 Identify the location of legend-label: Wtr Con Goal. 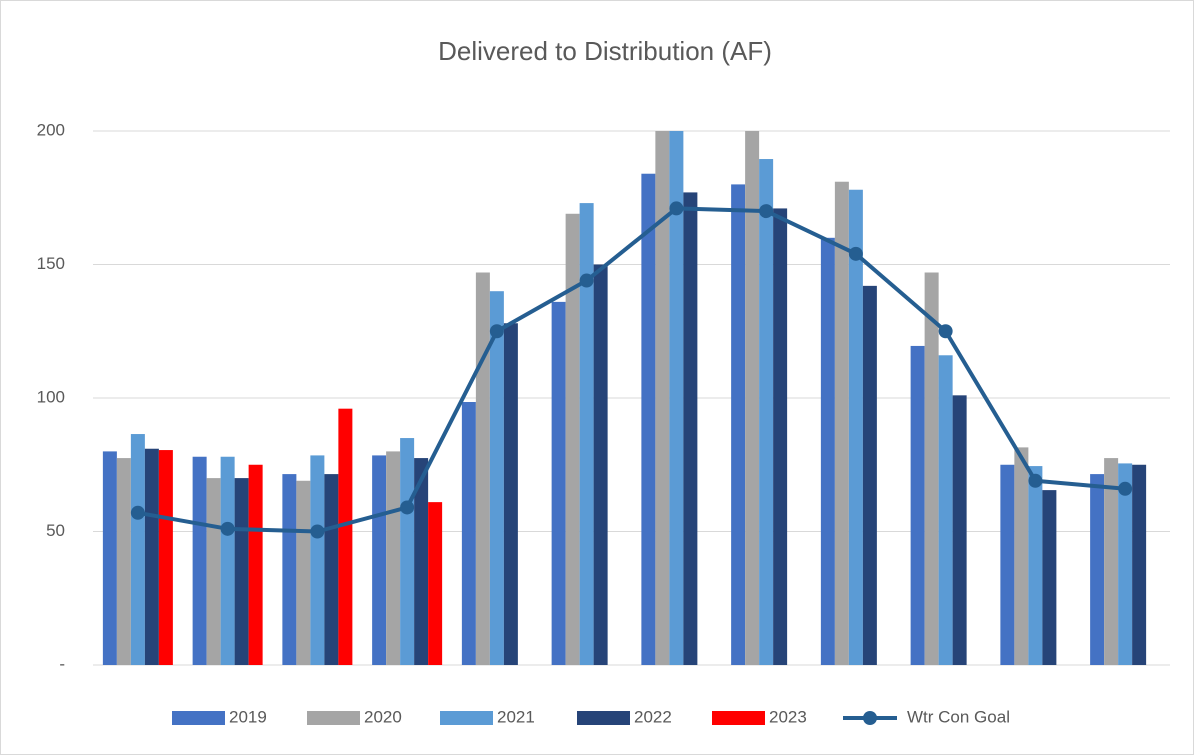
(958, 716).